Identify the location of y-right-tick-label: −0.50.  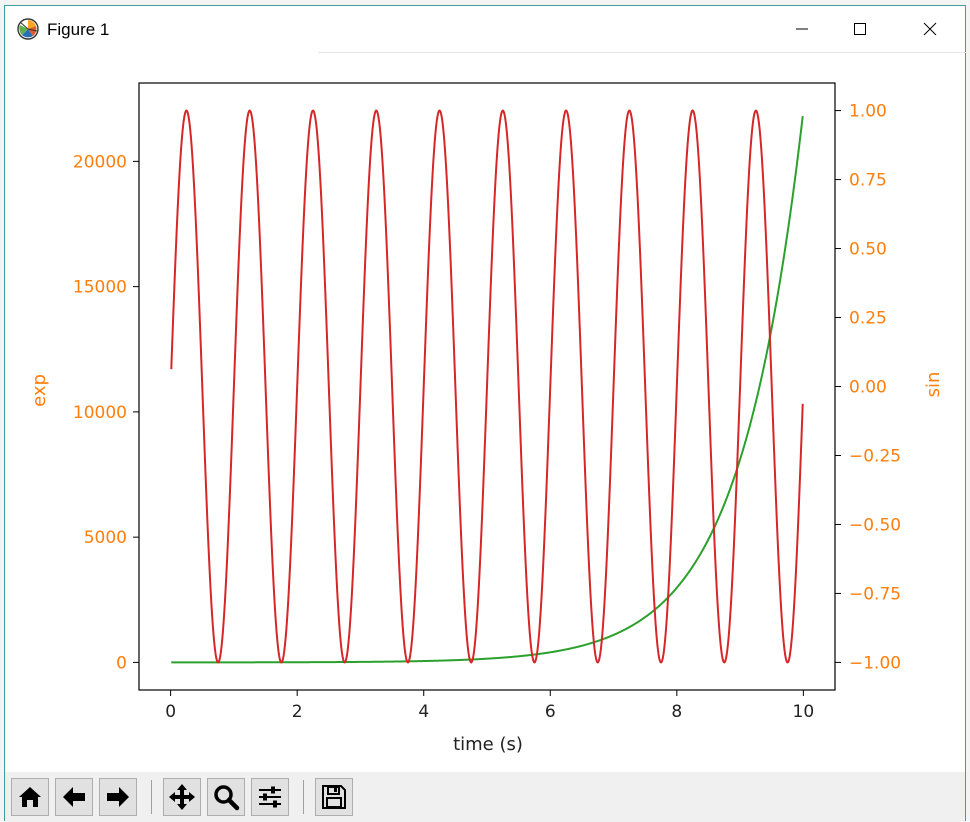
(875, 525).